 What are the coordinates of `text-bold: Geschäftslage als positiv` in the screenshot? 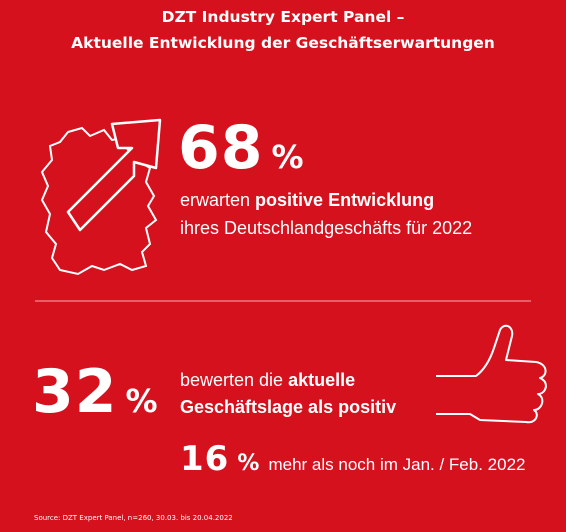 It's located at (288, 407).